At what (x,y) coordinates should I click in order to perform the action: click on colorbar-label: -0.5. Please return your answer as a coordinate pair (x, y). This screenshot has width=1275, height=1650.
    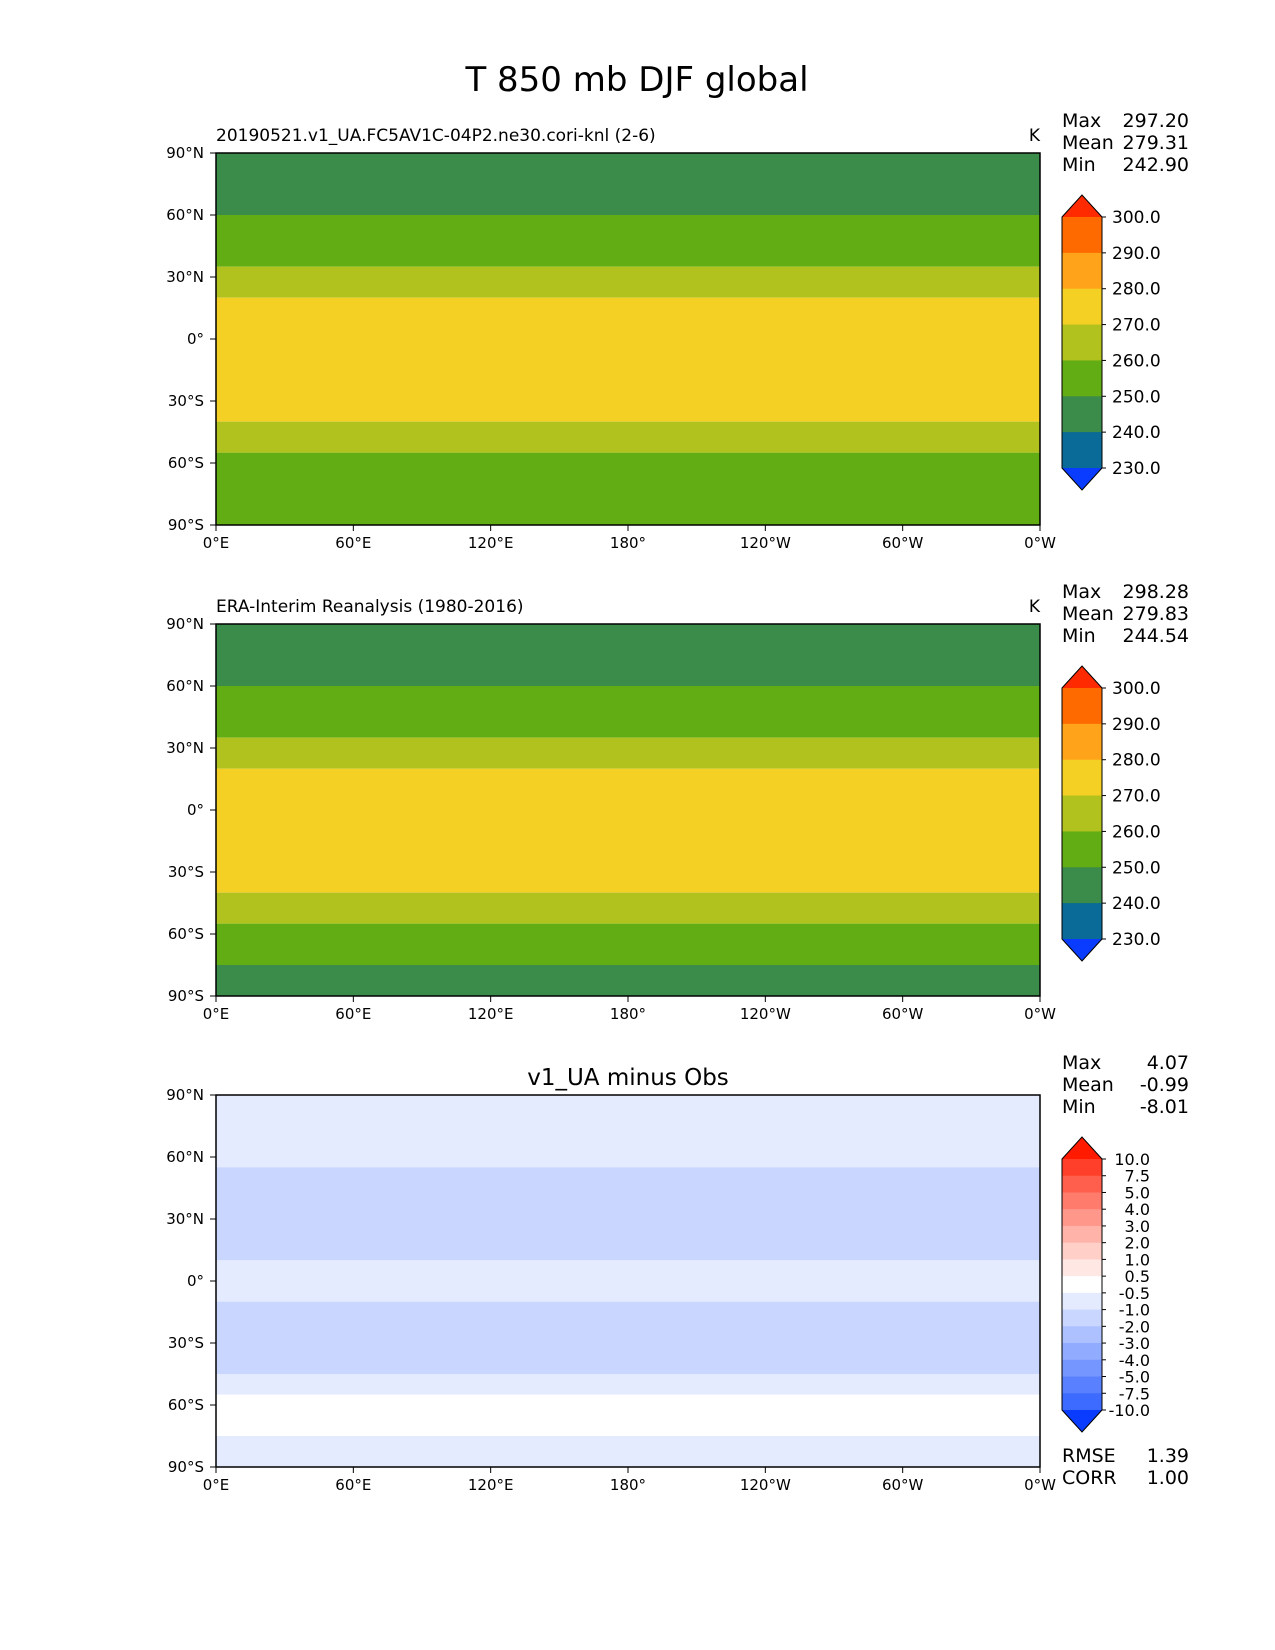
    Looking at the image, I should click on (1134, 1293).